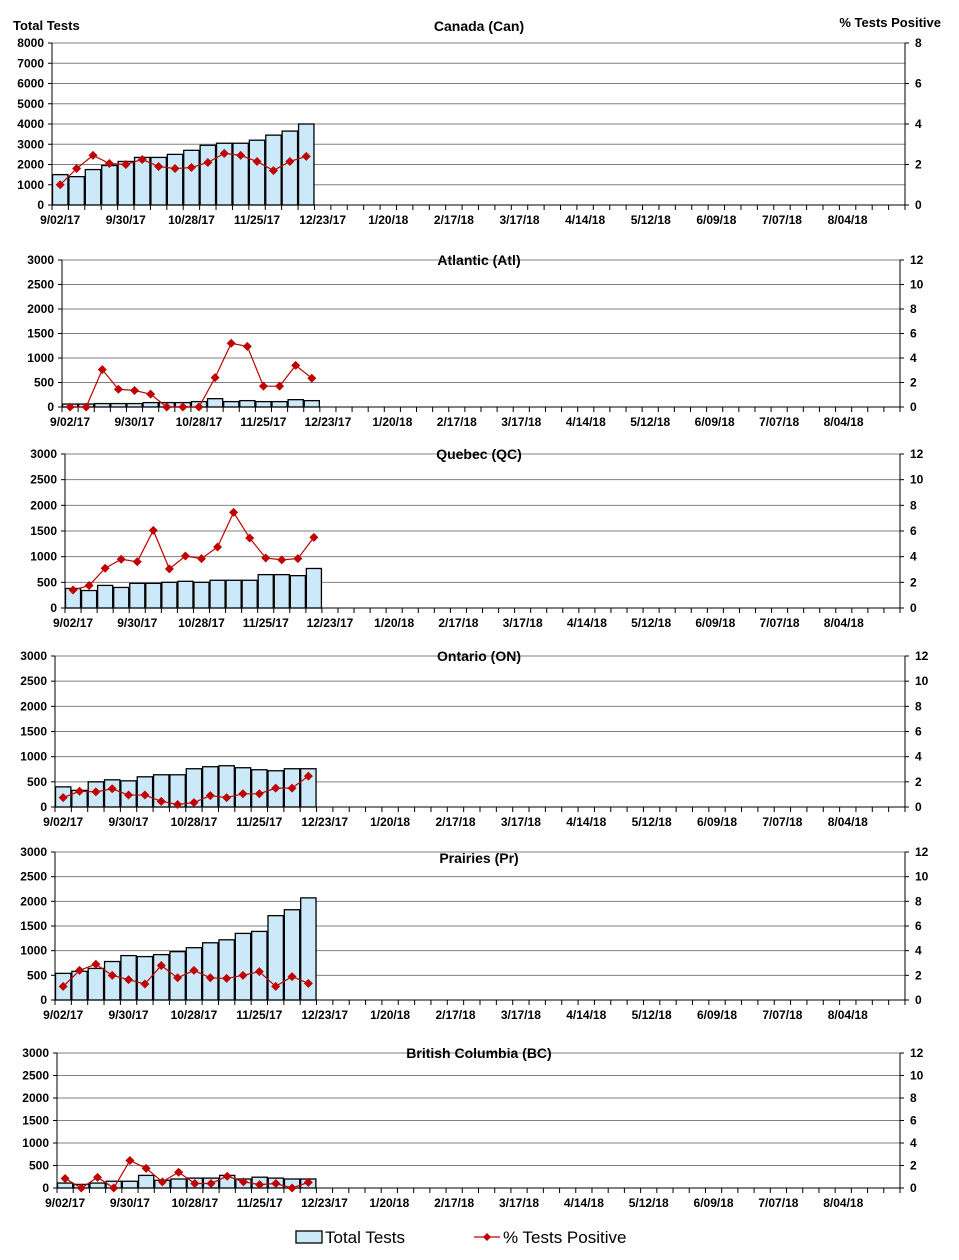 The width and height of the screenshot is (959, 1260). I want to click on legend-marker-swatch, so click(487, 1237).